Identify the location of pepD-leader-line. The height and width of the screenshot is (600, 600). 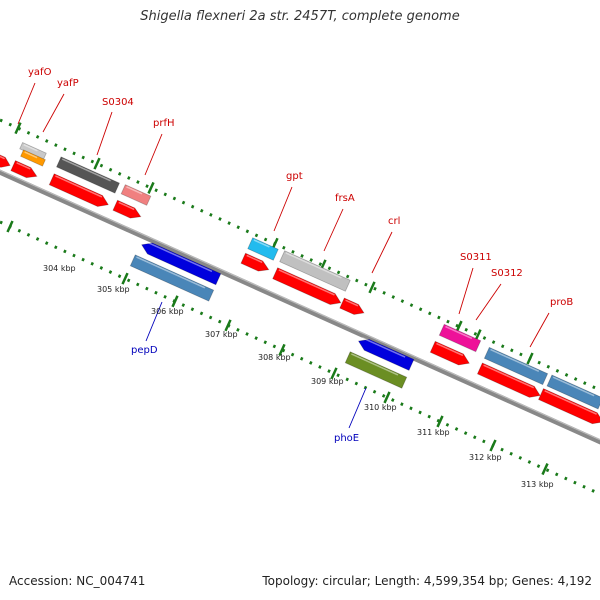
(154, 321).